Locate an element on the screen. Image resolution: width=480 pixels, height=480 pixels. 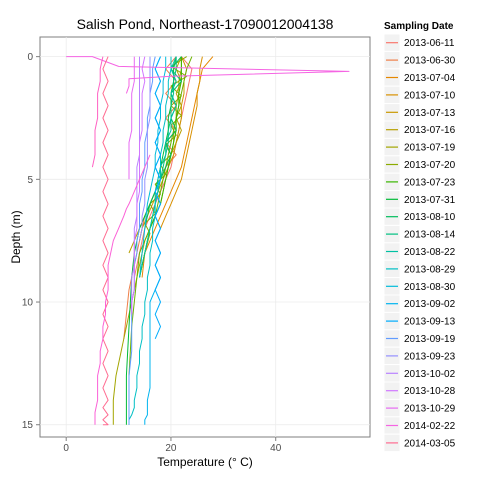
legend-label-2: 2013-07-04 is located at coordinates (430, 78).